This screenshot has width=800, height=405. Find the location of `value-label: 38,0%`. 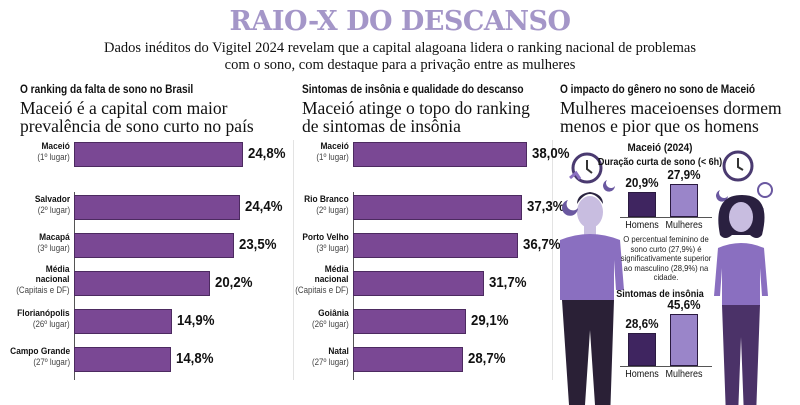

value-label: 38,0% is located at coordinates (551, 153).